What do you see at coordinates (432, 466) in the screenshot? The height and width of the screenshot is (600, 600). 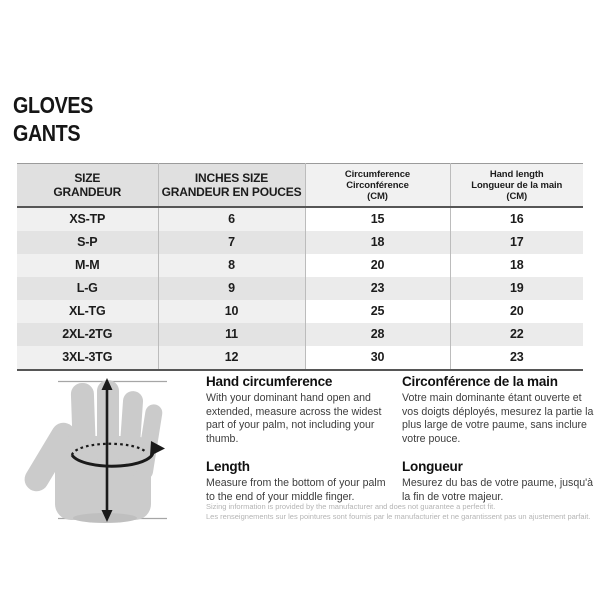 I see `instruction-heading: Longueur` at bounding box center [432, 466].